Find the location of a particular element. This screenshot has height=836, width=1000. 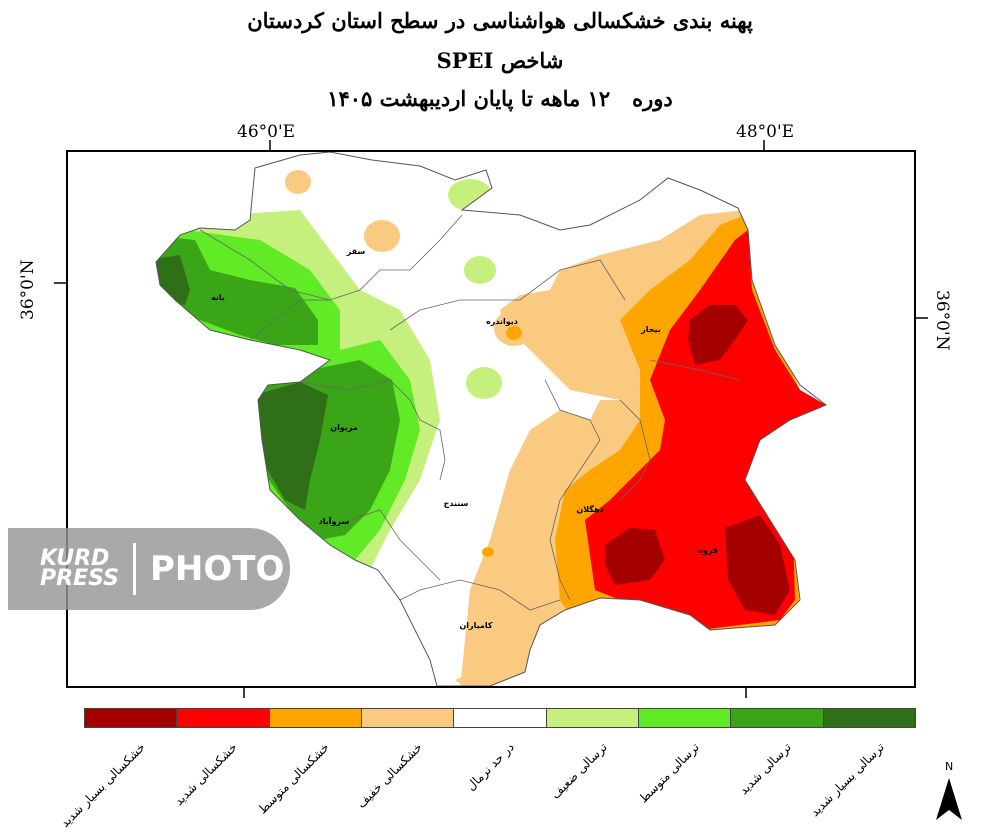

watermark-logo-bottom: PRESS is located at coordinates (79, 578).